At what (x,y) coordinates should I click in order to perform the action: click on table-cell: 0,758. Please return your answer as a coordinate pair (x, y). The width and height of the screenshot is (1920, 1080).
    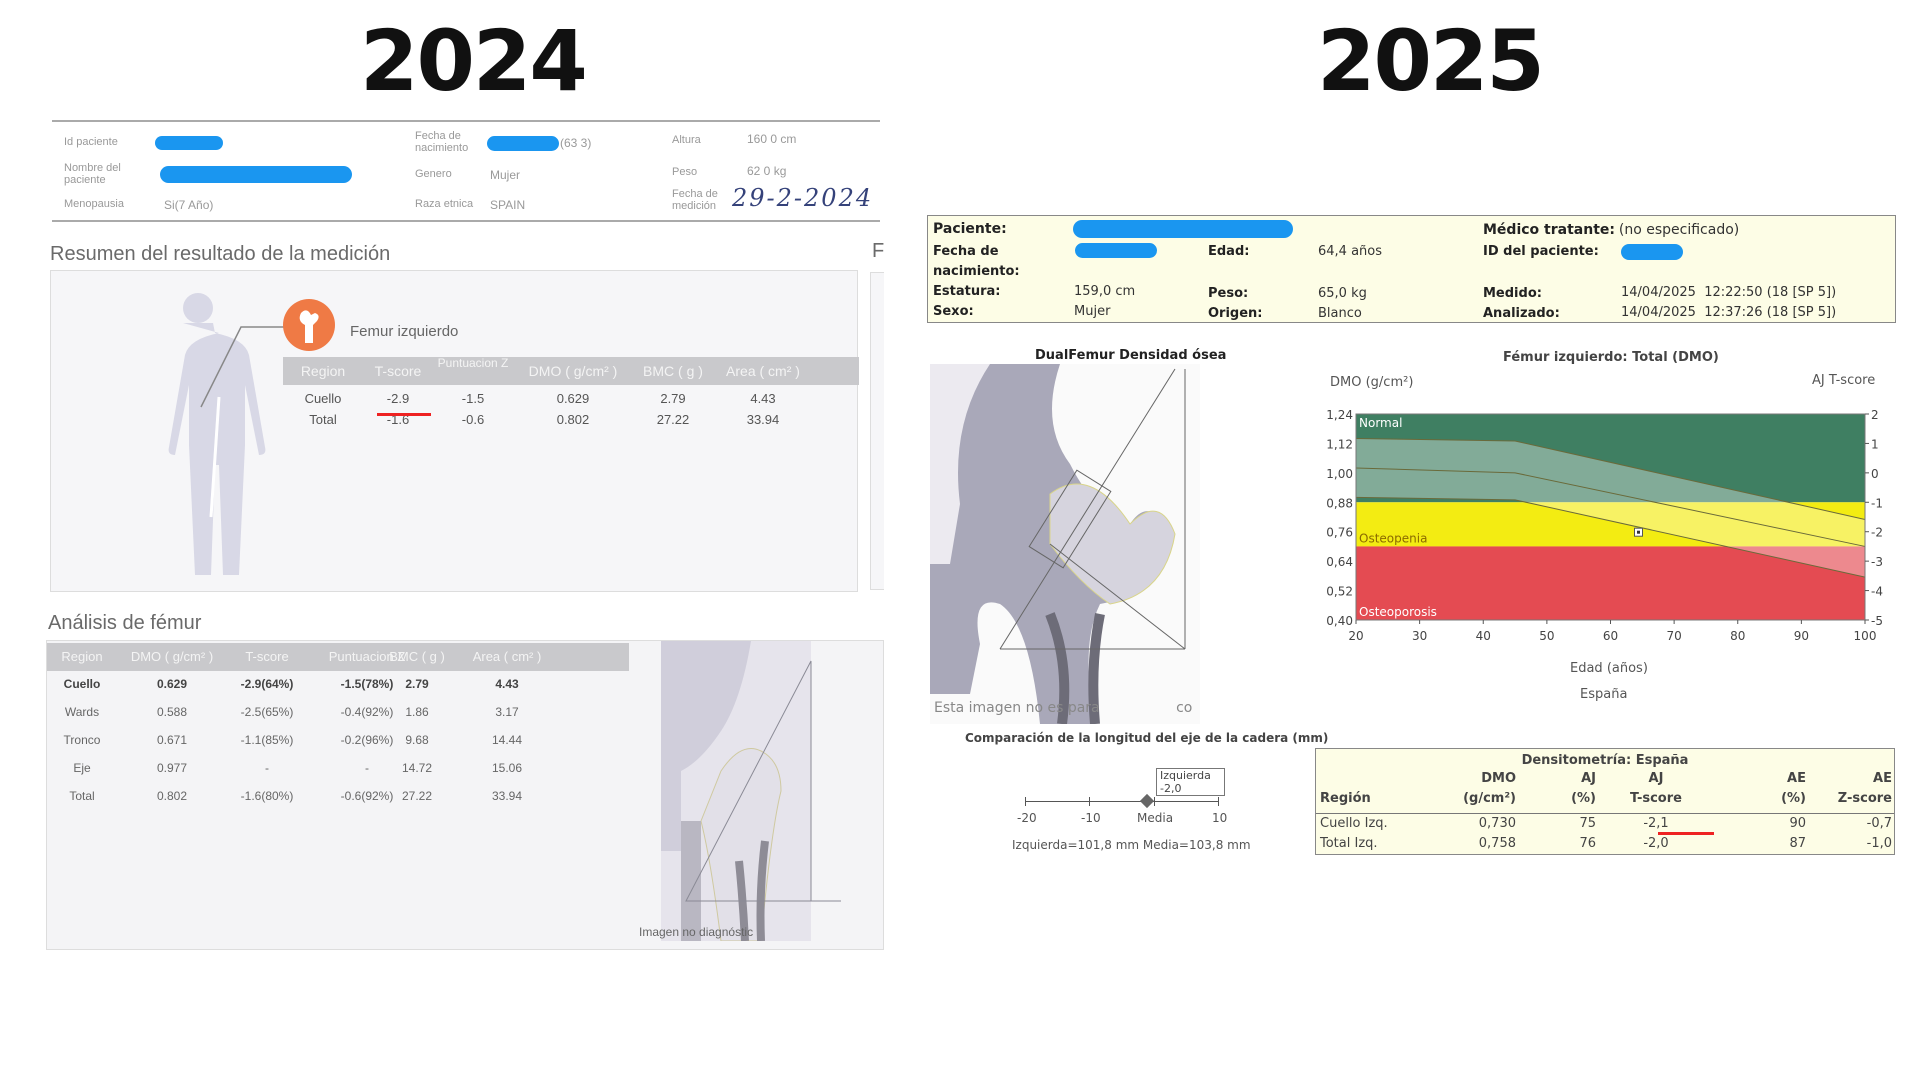
    Looking at the image, I should click on (1497, 843).